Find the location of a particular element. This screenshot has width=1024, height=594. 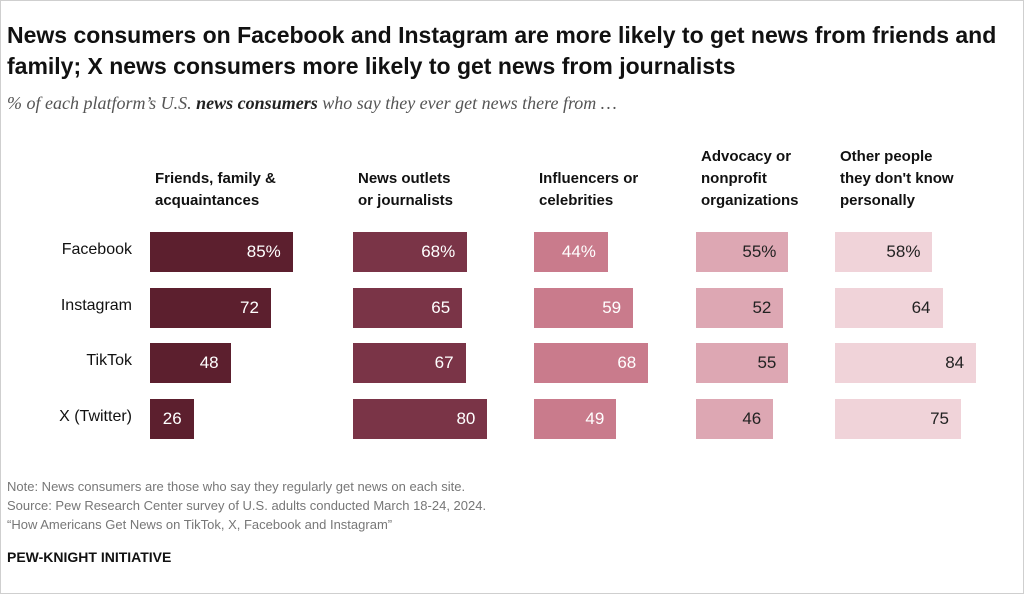

subtitle-emphasis: news consumers is located at coordinates (257, 103).